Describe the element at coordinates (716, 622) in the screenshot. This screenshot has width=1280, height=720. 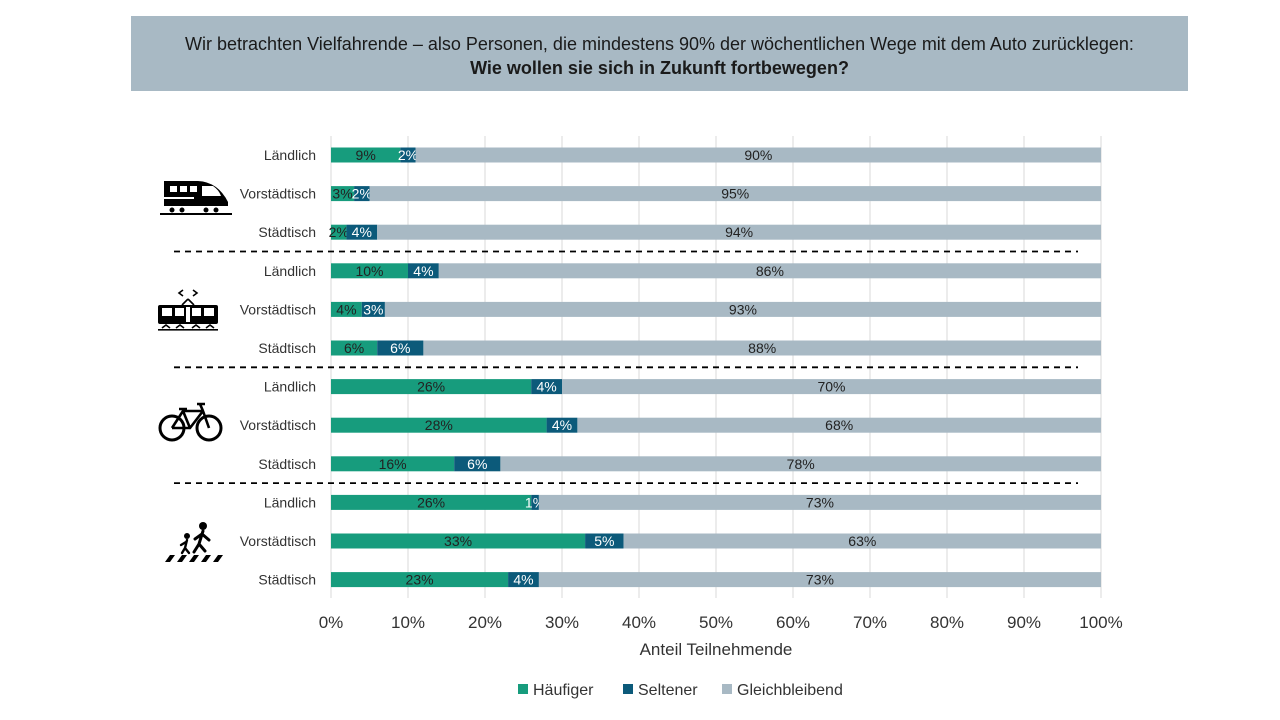
I see `x-tick-label: 50%` at that location.